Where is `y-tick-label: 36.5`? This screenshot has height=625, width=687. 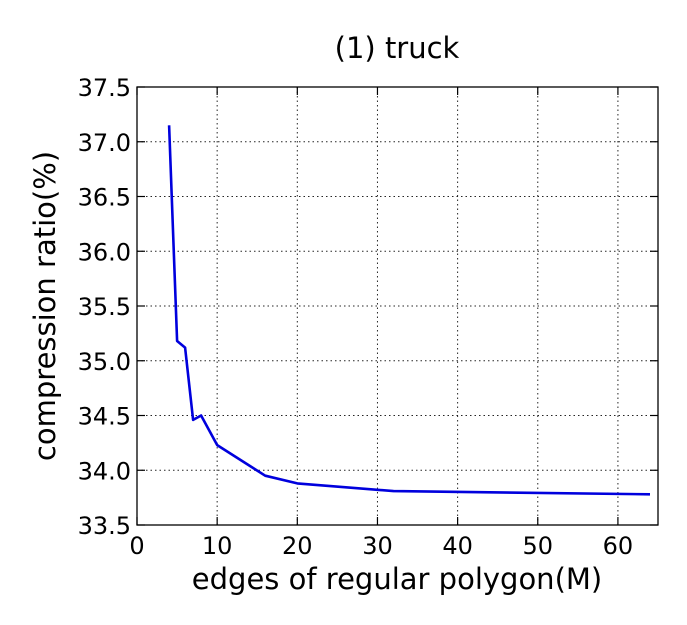
y-tick-label: 36.5 is located at coordinates (104, 198).